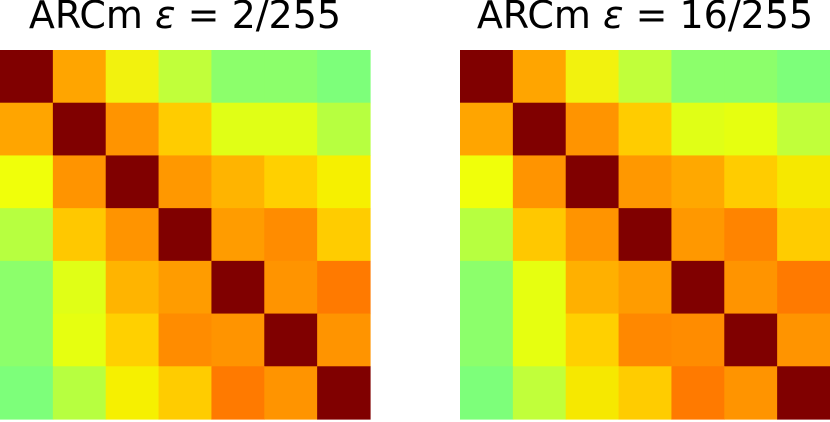 This screenshot has height=422, width=830. Describe the element at coordinates (751, 182) in the screenshot. I see `heatmap-right-cell-r2-c5` at that location.